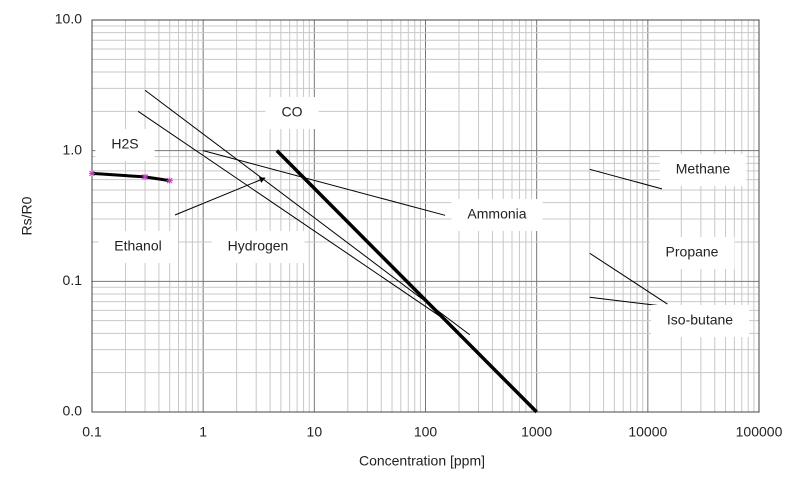 This screenshot has height=477, width=800. Describe the element at coordinates (759, 432) in the screenshot. I see `x-tick-label: 100000` at that location.